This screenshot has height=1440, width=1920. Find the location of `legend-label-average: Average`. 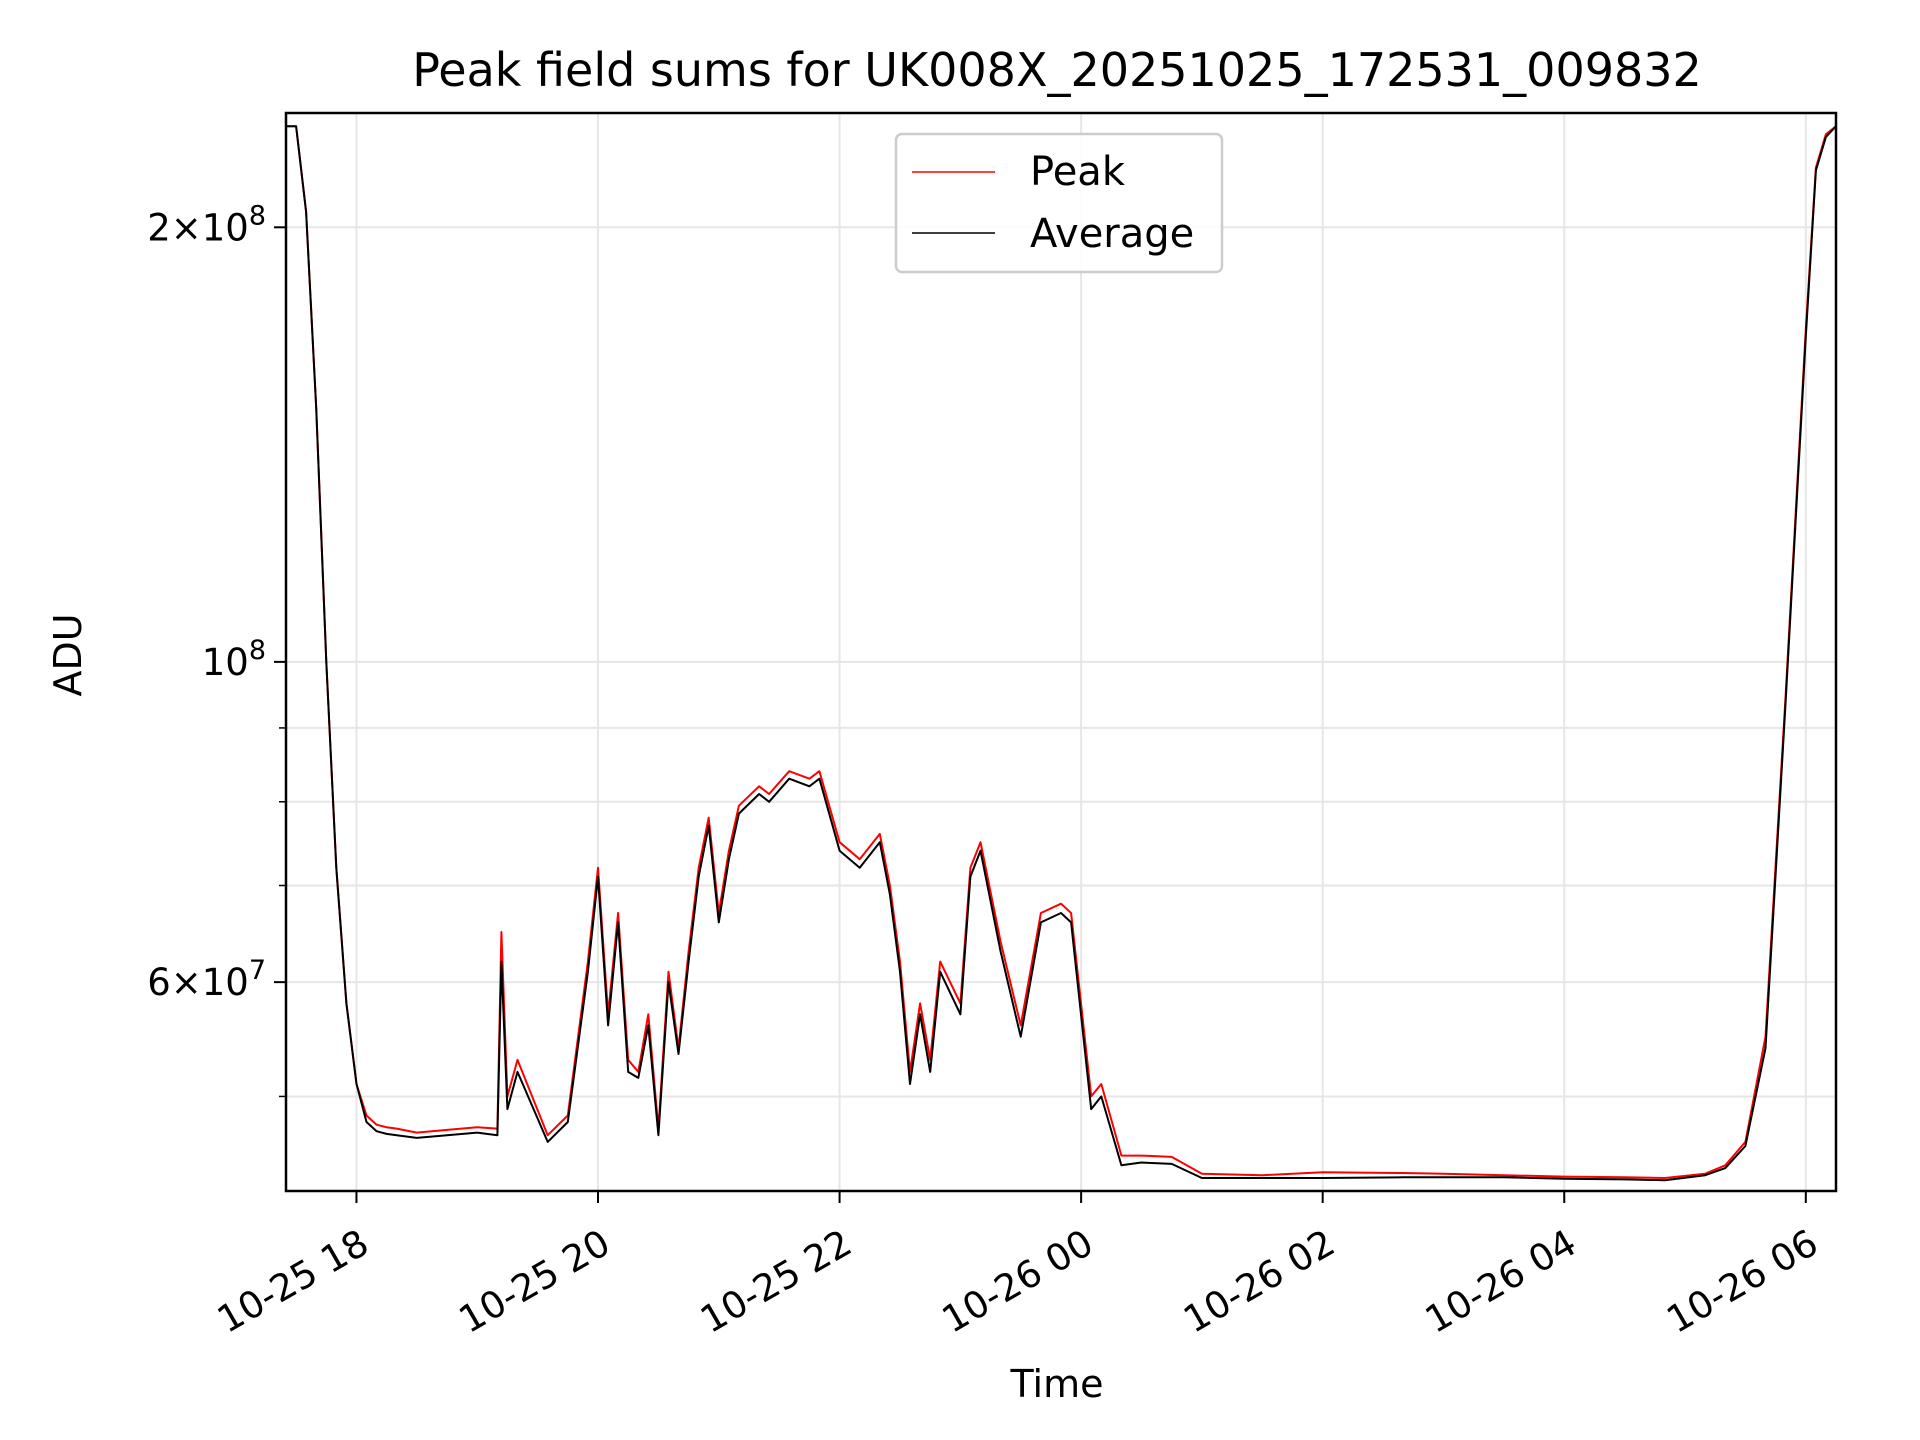

legend-label-average: Average is located at coordinates (1112, 234).